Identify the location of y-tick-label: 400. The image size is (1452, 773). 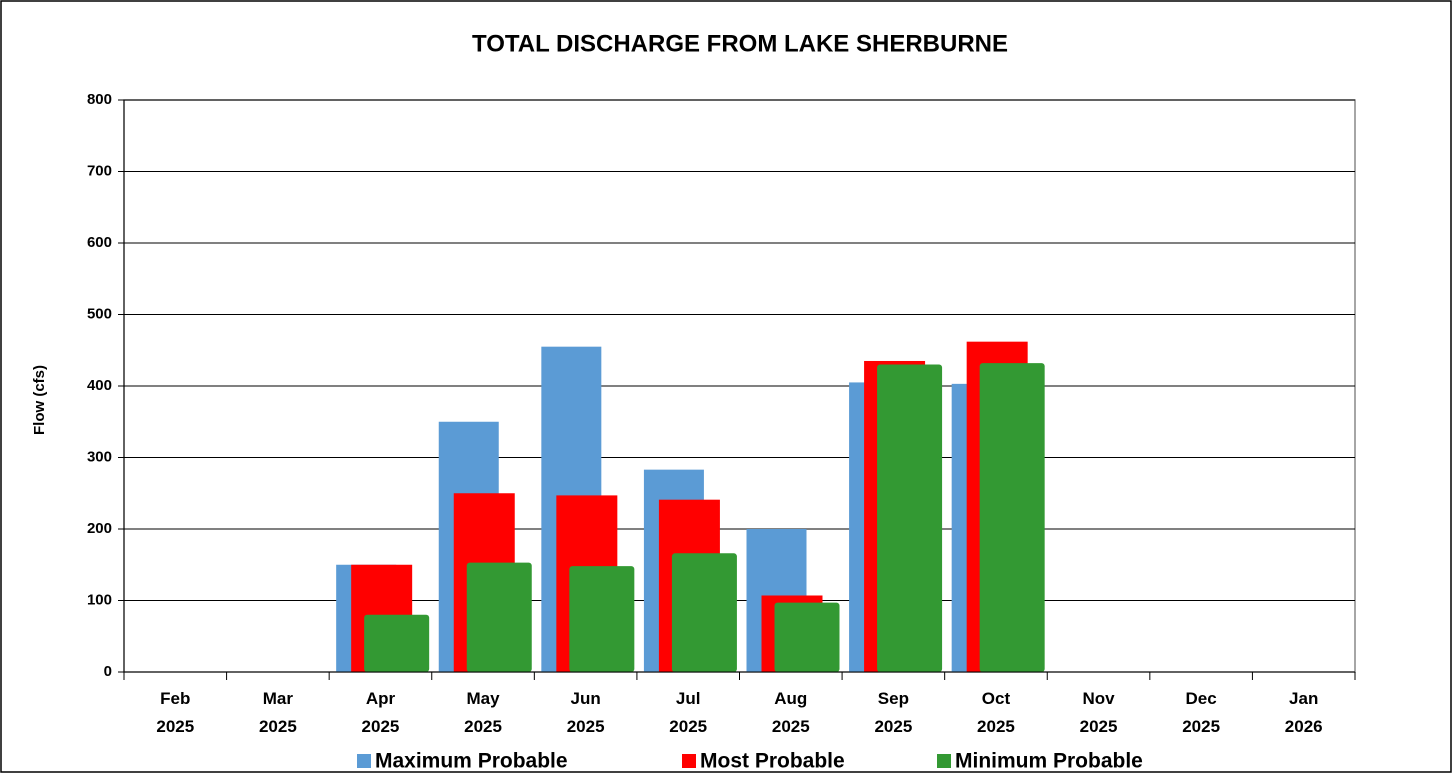
(99, 385).